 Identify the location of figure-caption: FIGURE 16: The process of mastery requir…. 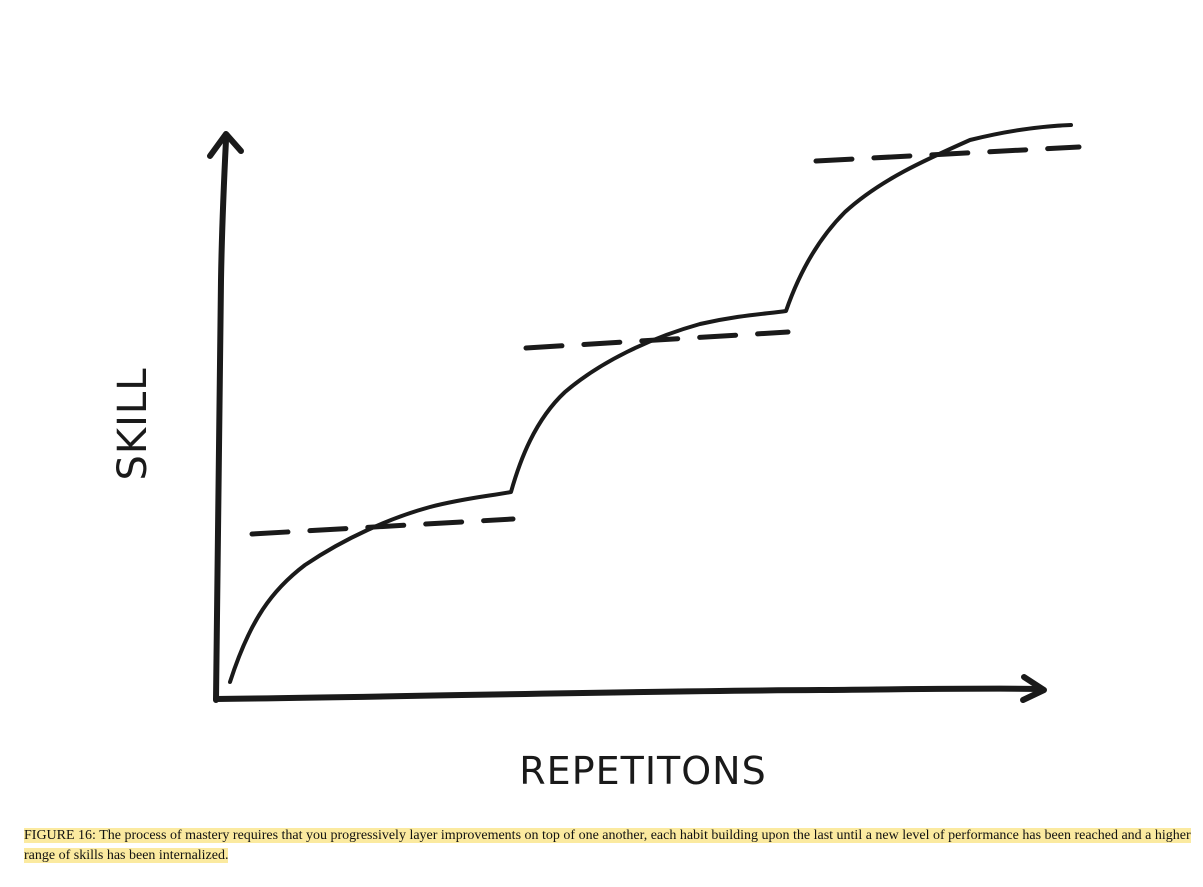
(613, 846).